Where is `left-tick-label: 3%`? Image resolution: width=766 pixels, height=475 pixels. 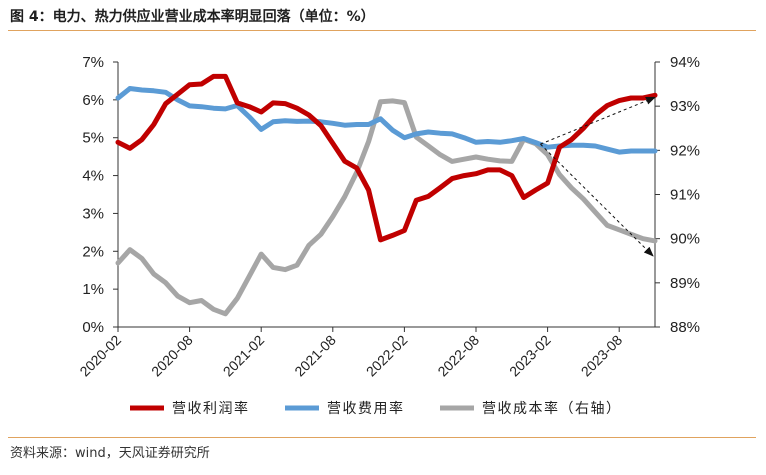 left-tick-label: 3% is located at coordinates (93, 213).